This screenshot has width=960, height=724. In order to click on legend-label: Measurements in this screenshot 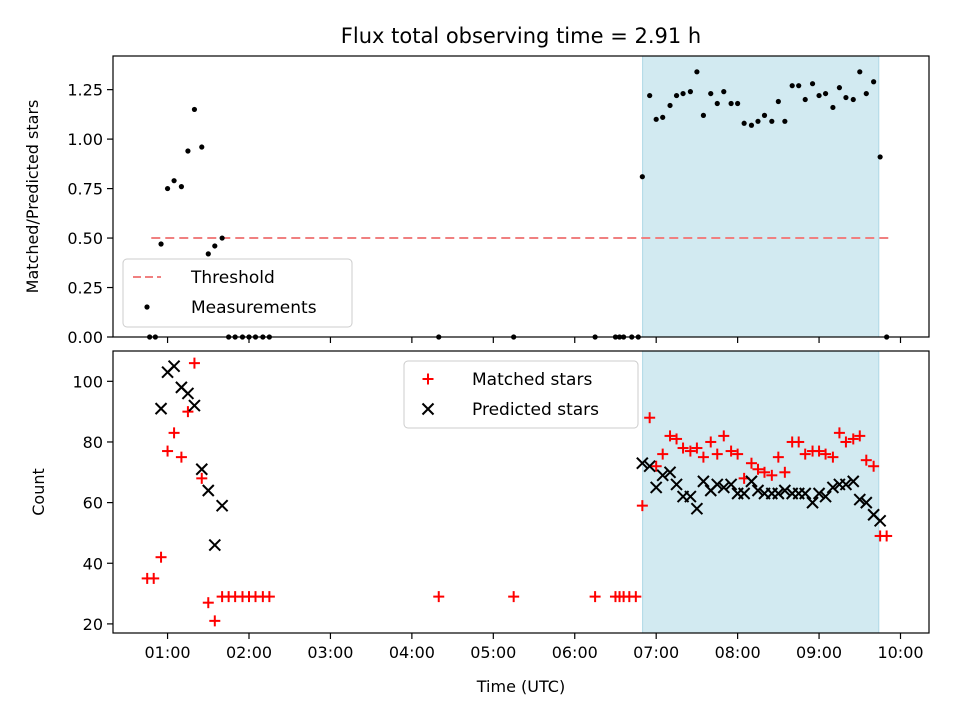, I will do `click(254, 308)`.